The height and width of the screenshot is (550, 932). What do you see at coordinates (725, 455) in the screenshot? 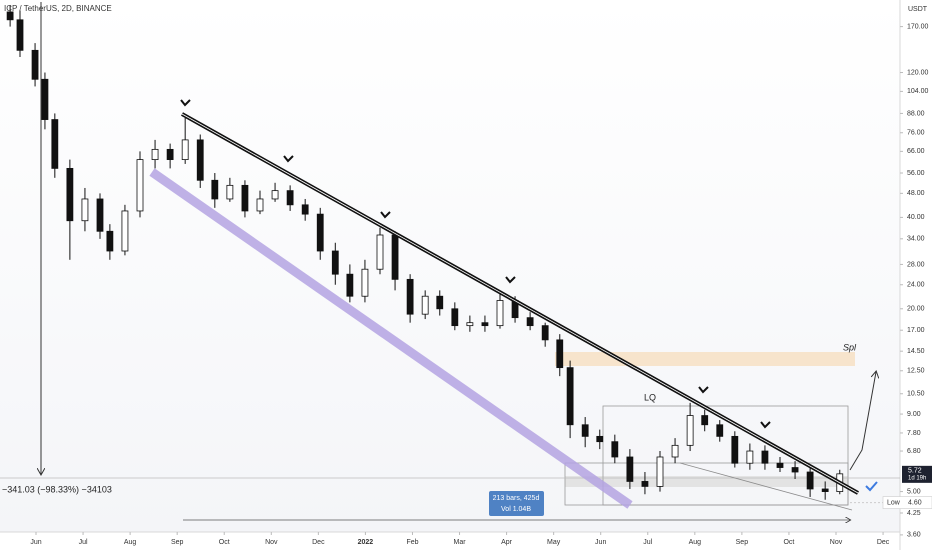
I see `lq-box` at bounding box center [725, 455].